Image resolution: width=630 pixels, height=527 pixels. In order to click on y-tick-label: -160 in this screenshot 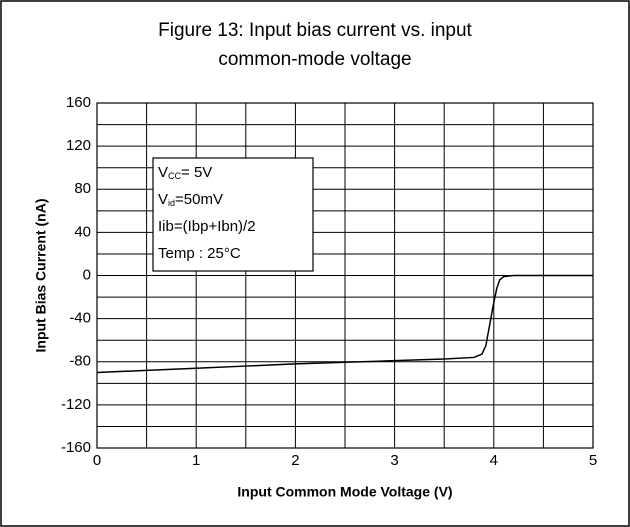, I will do `click(76, 447)`.